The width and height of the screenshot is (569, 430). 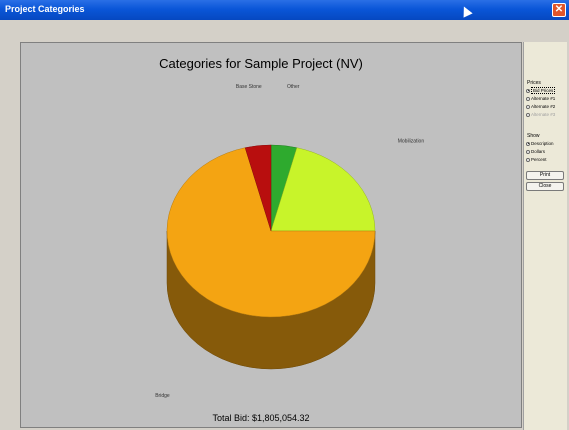 I want to click on slice-label: Base Stone, so click(x=249, y=87).